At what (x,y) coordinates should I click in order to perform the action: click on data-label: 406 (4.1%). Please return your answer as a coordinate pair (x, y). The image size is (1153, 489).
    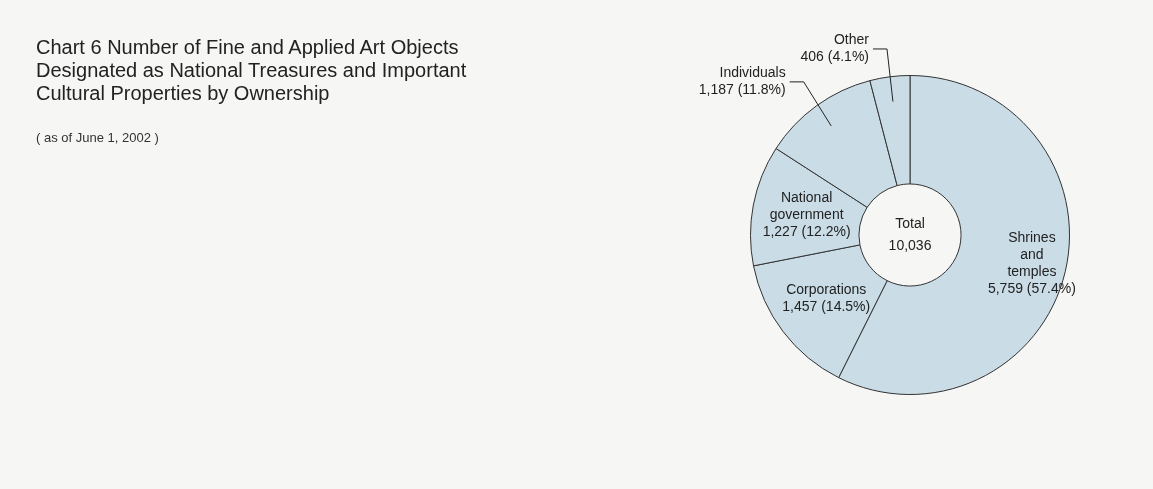
    Looking at the image, I should click on (834, 56).